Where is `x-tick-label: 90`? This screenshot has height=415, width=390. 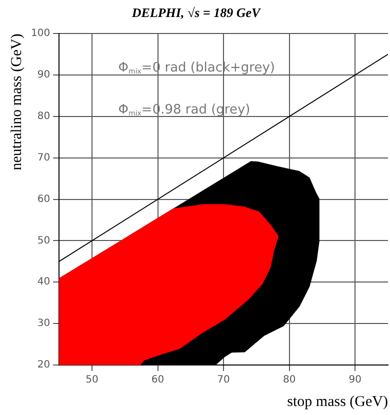
x-tick-label: 90 is located at coordinates (355, 380).